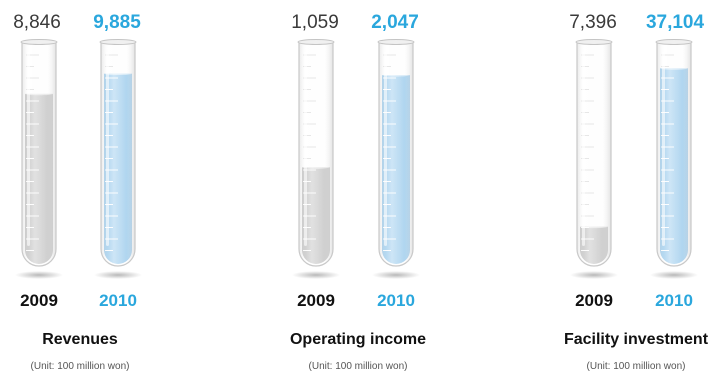  What do you see at coordinates (636, 339) in the screenshot?
I see `chart-title: Facility investment` at bounding box center [636, 339].